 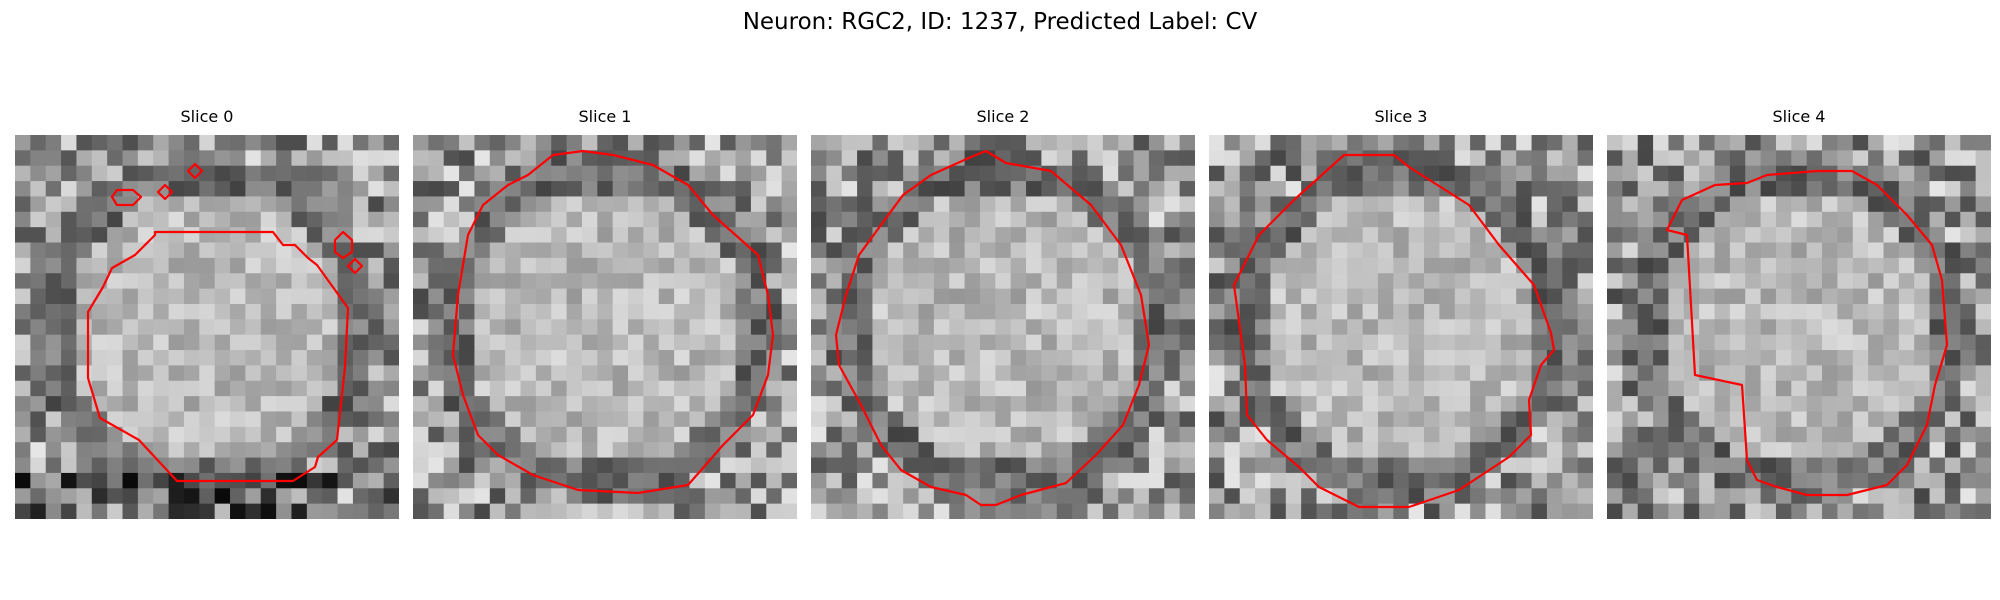 What do you see at coordinates (218, 356) in the screenshot?
I see `slice-0-contour` at bounding box center [218, 356].